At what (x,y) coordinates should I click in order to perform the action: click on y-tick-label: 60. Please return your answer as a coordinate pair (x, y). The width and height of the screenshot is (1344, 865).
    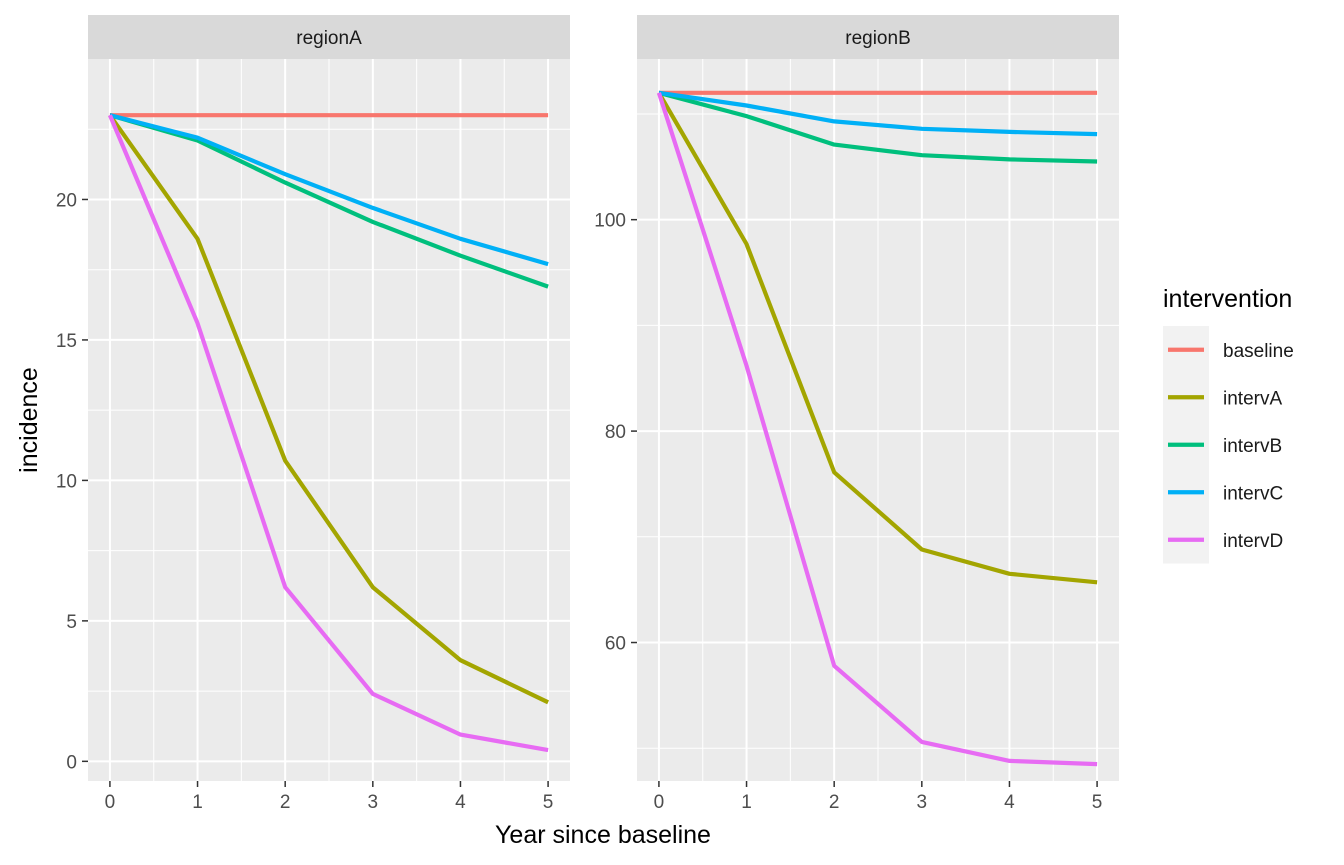
    Looking at the image, I should click on (615, 644).